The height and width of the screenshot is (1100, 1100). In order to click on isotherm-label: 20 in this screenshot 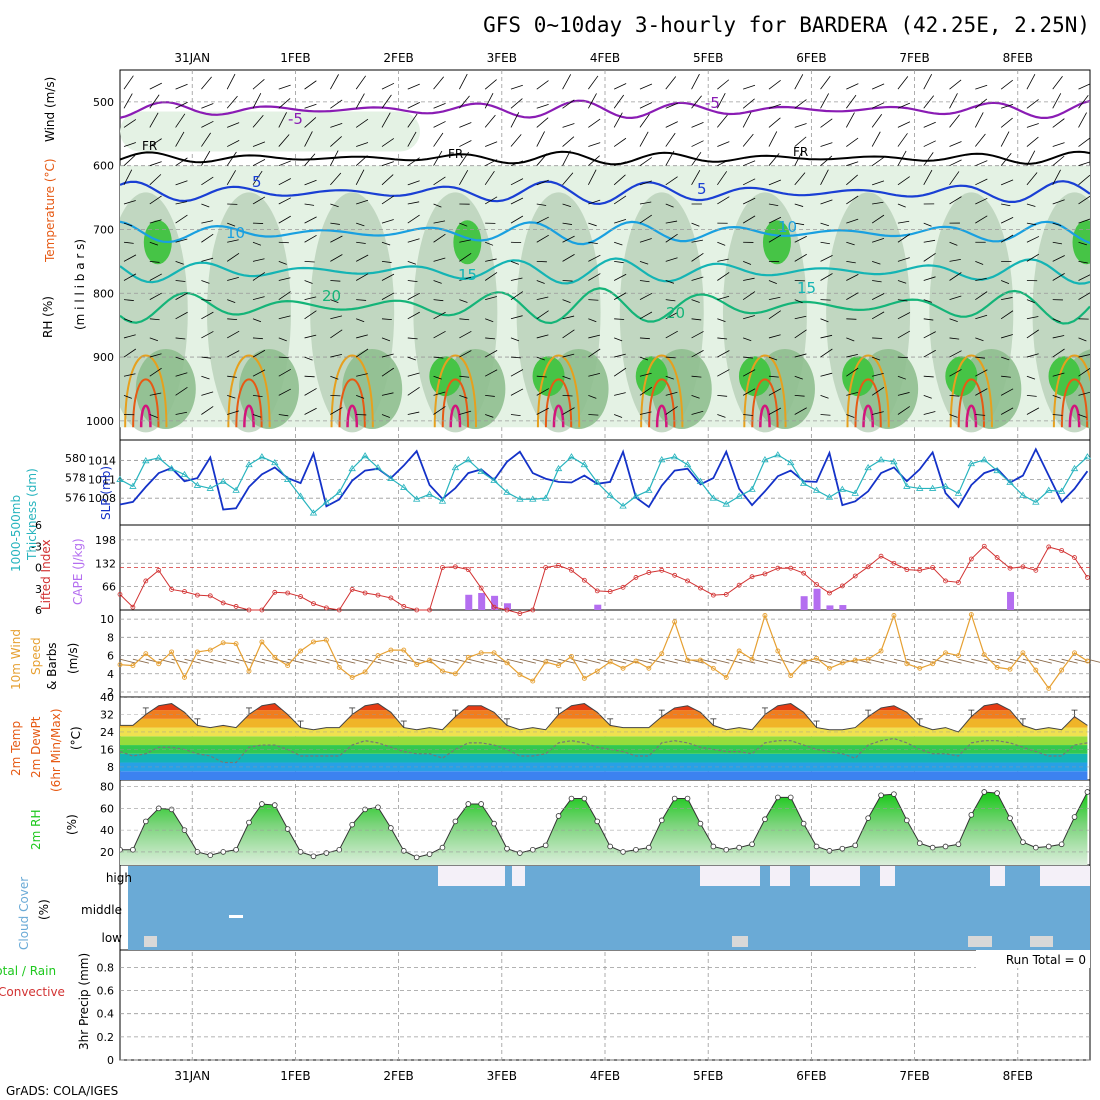, I will do `click(675, 313)`.